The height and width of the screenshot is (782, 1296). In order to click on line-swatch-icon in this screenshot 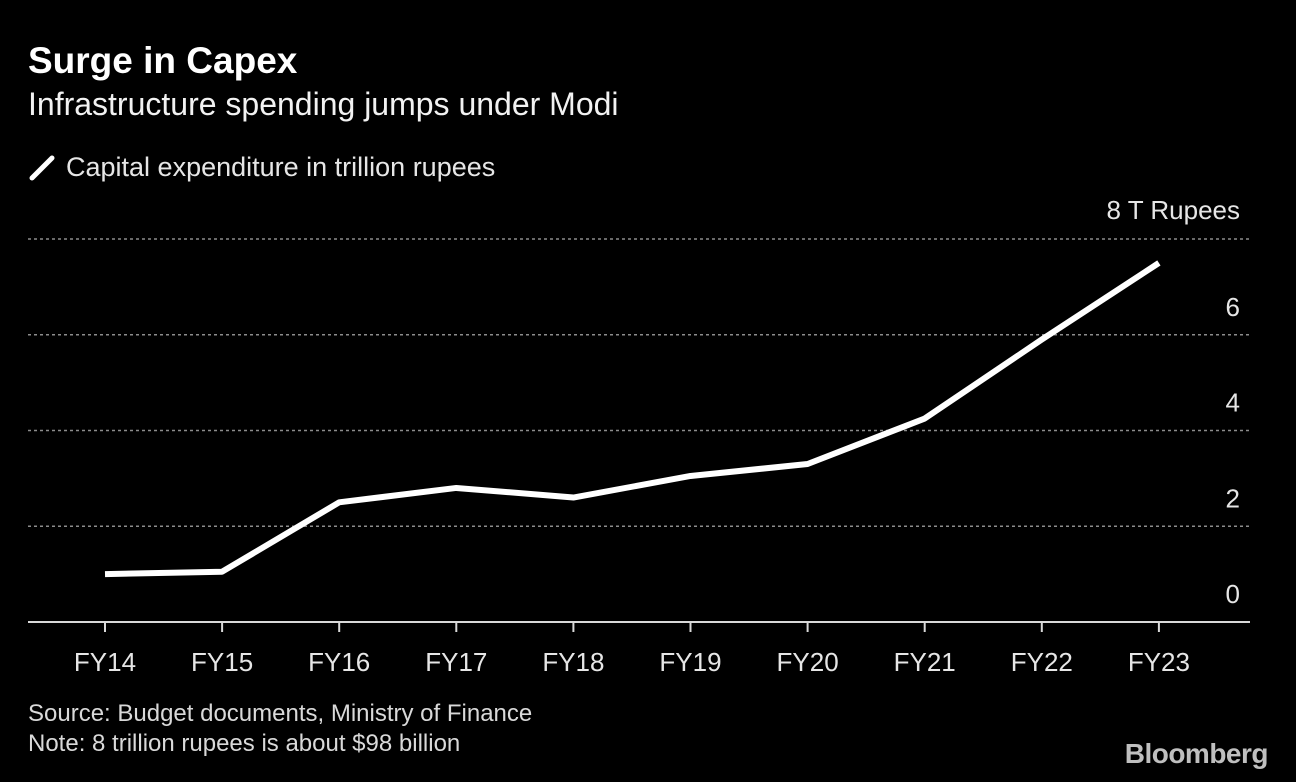, I will do `click(42, 167)`.